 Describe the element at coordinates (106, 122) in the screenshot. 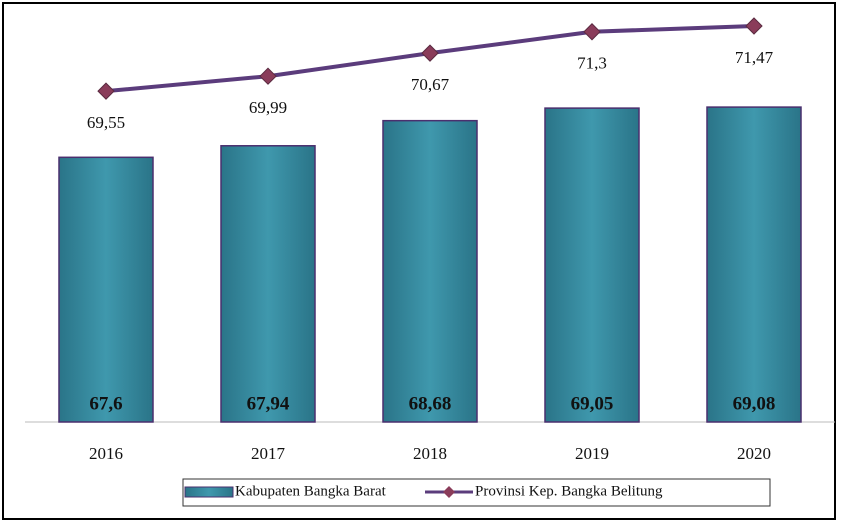

I see `line-value-label: 69,55` at that location.